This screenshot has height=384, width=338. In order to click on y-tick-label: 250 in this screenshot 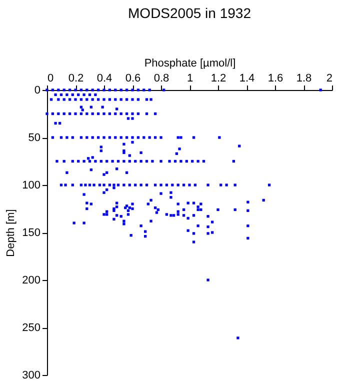, I will do `click(31, 328)`.